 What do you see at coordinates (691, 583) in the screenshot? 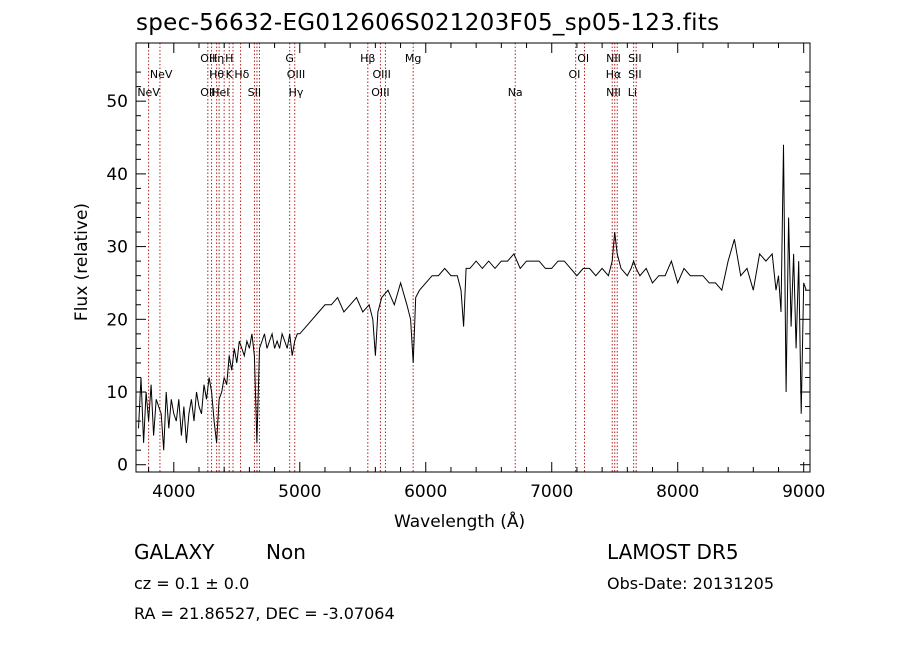
I see `observation-date: Obs-Date: 20131205` at bounding box center [691, 583].